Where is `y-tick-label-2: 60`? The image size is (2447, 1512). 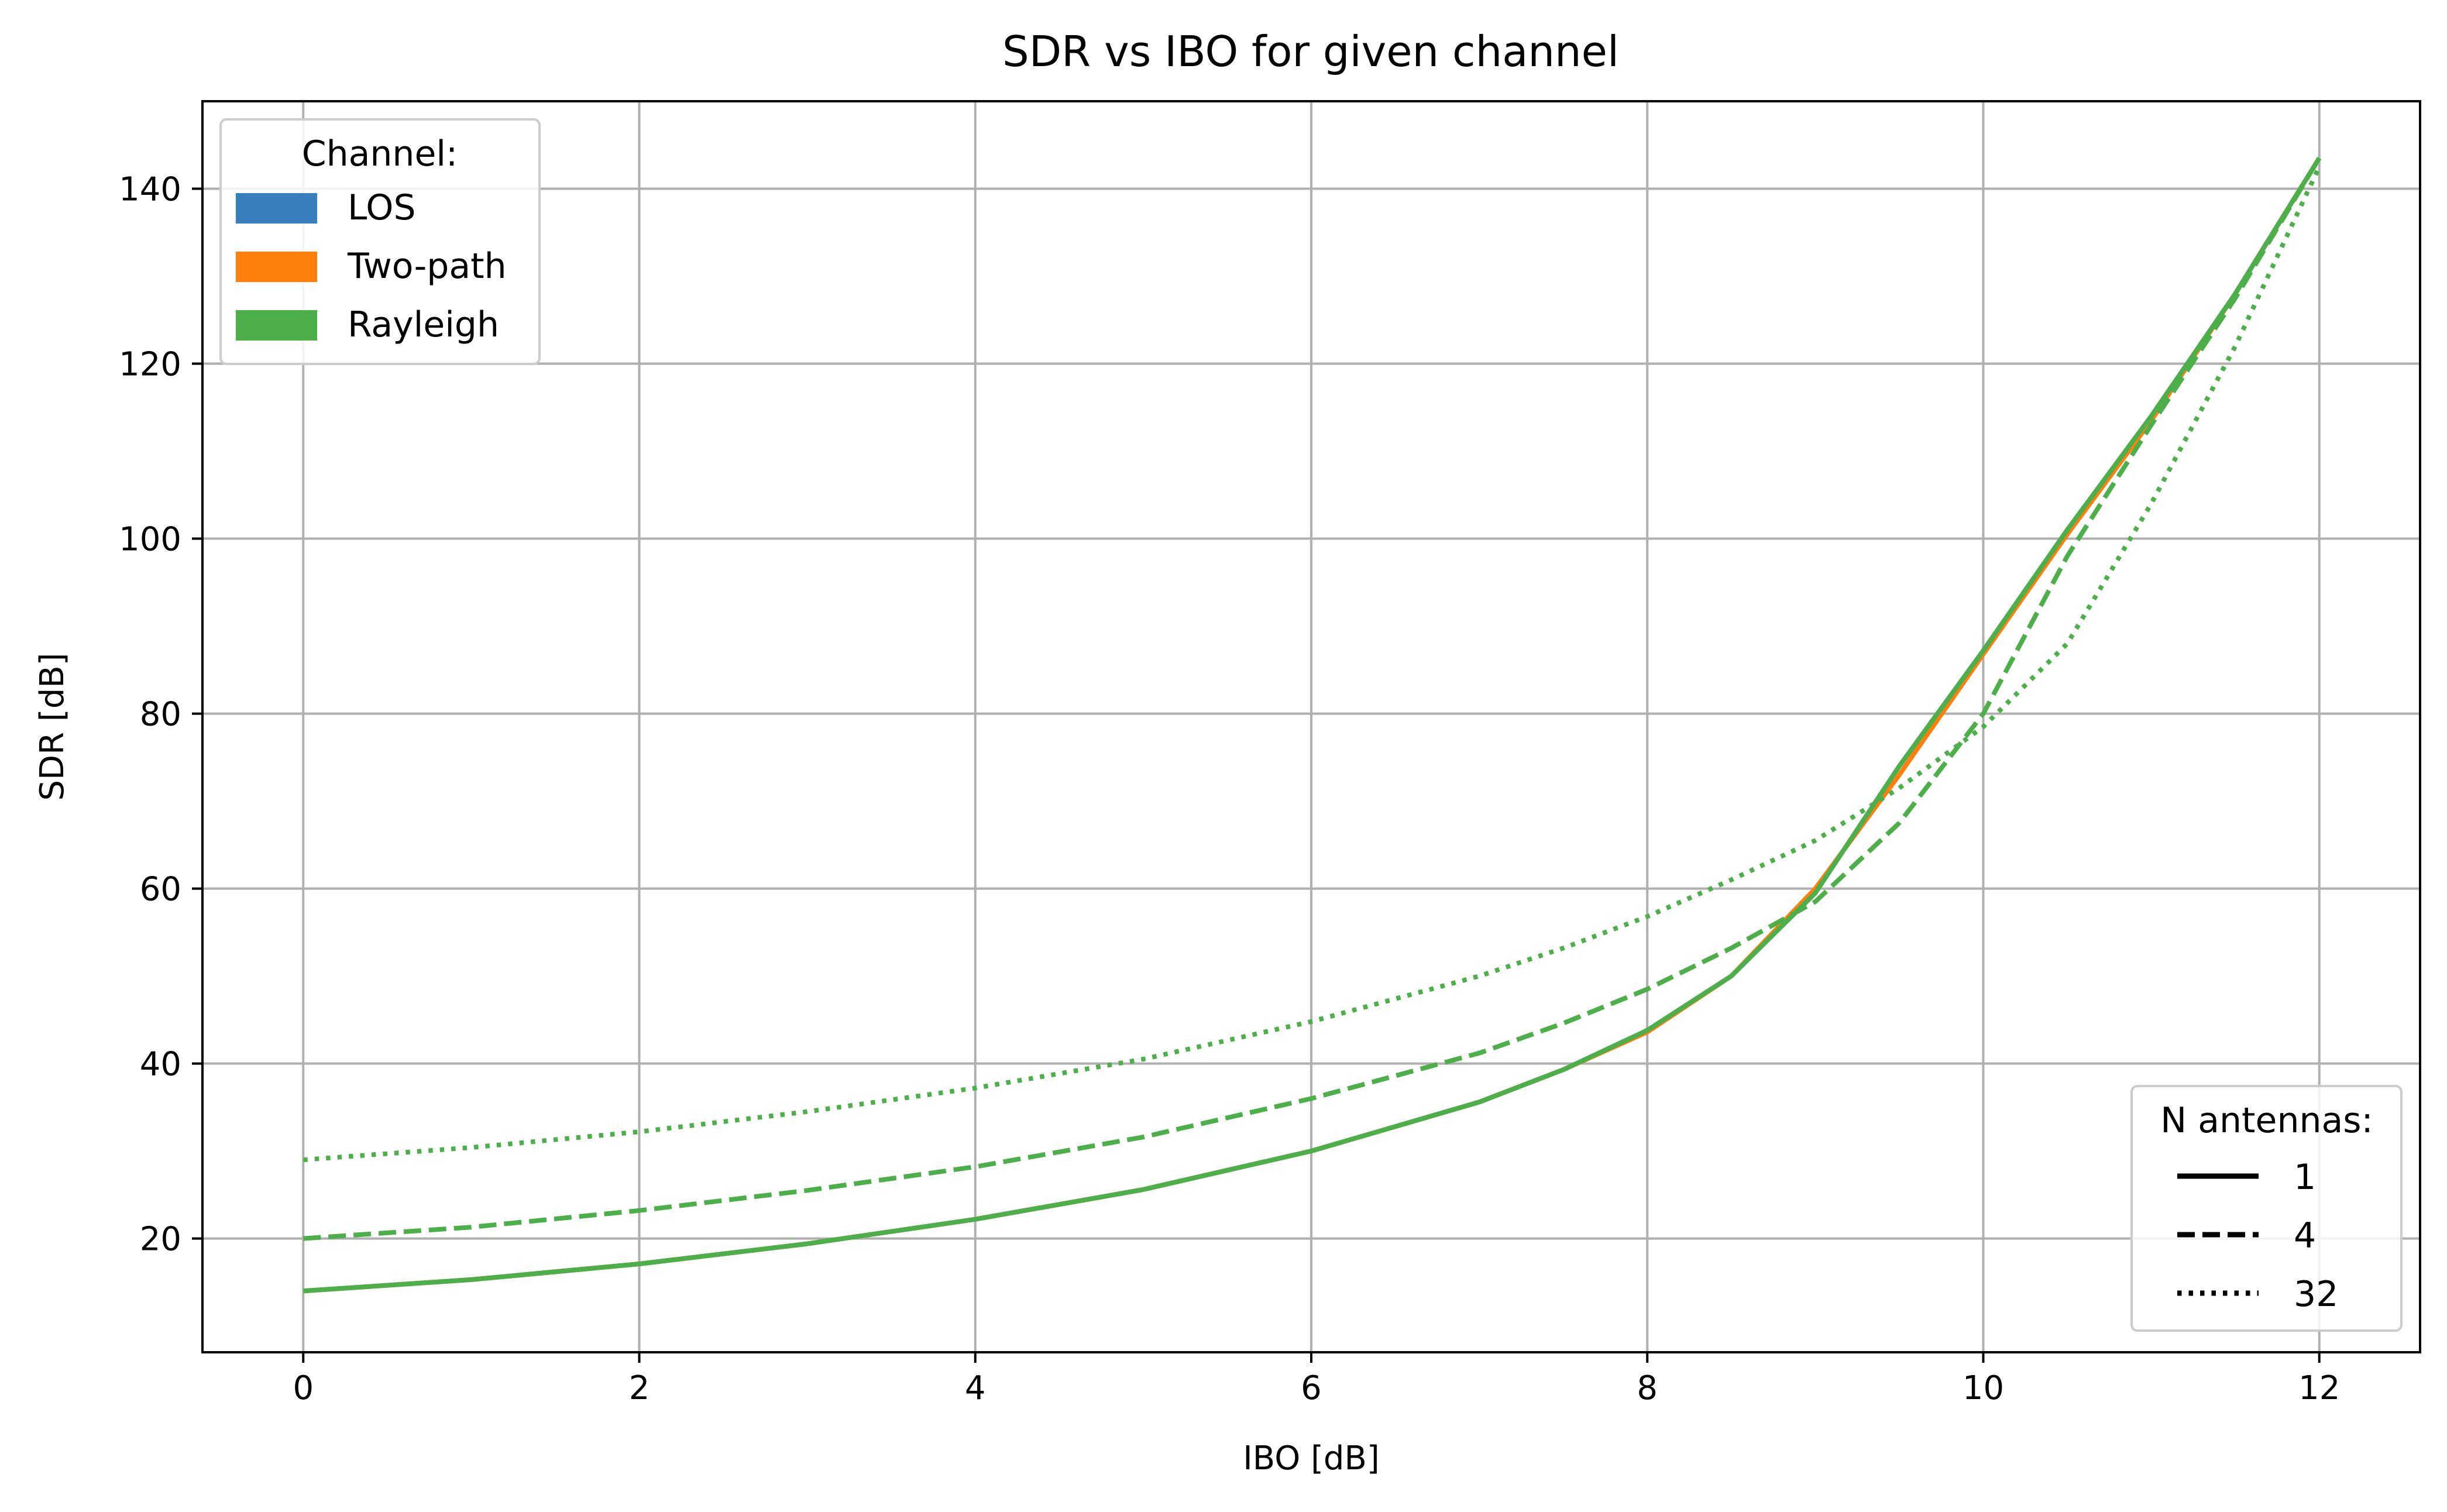
y-tick-label-2: 60 is located at coordinates (160, 890).